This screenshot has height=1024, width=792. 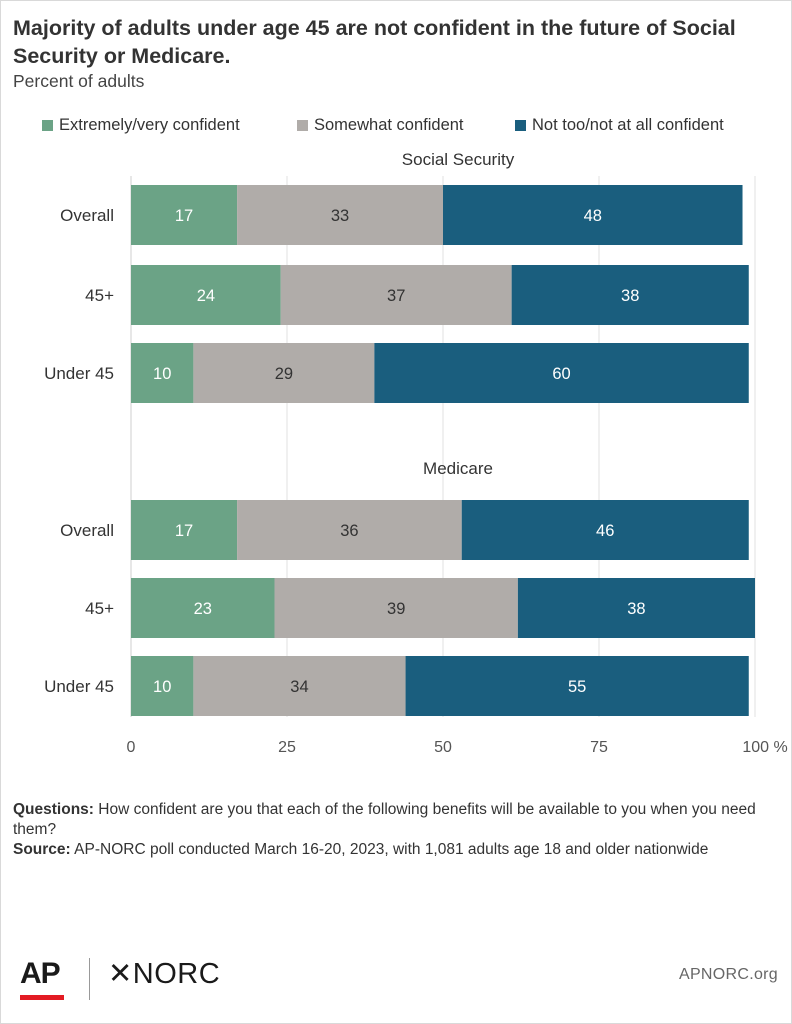 I want to click on norc-logo: ✕NORC, so click(x=164, y=974).